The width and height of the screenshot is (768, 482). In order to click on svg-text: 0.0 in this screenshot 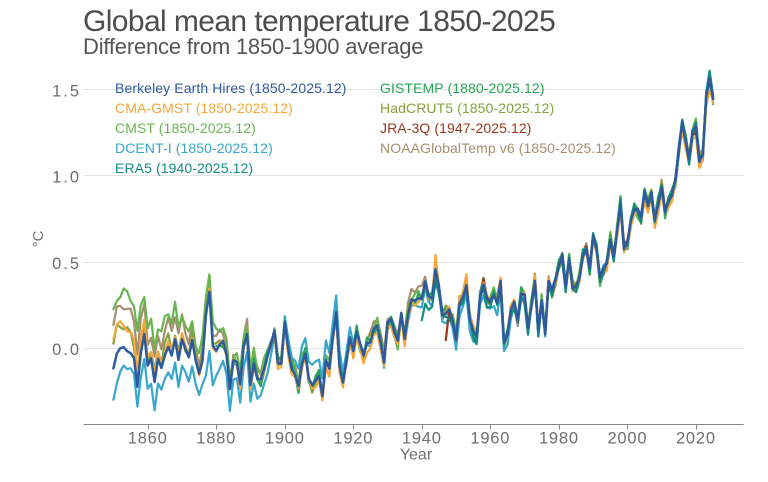, I will do `click(66, 350)`.